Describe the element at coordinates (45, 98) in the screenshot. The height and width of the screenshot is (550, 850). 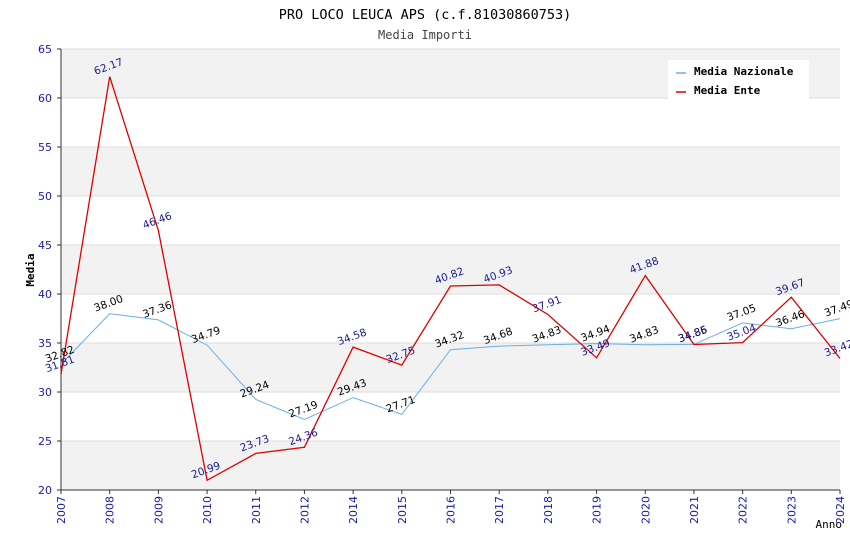
I see `y-tick-label: 60` at that location.